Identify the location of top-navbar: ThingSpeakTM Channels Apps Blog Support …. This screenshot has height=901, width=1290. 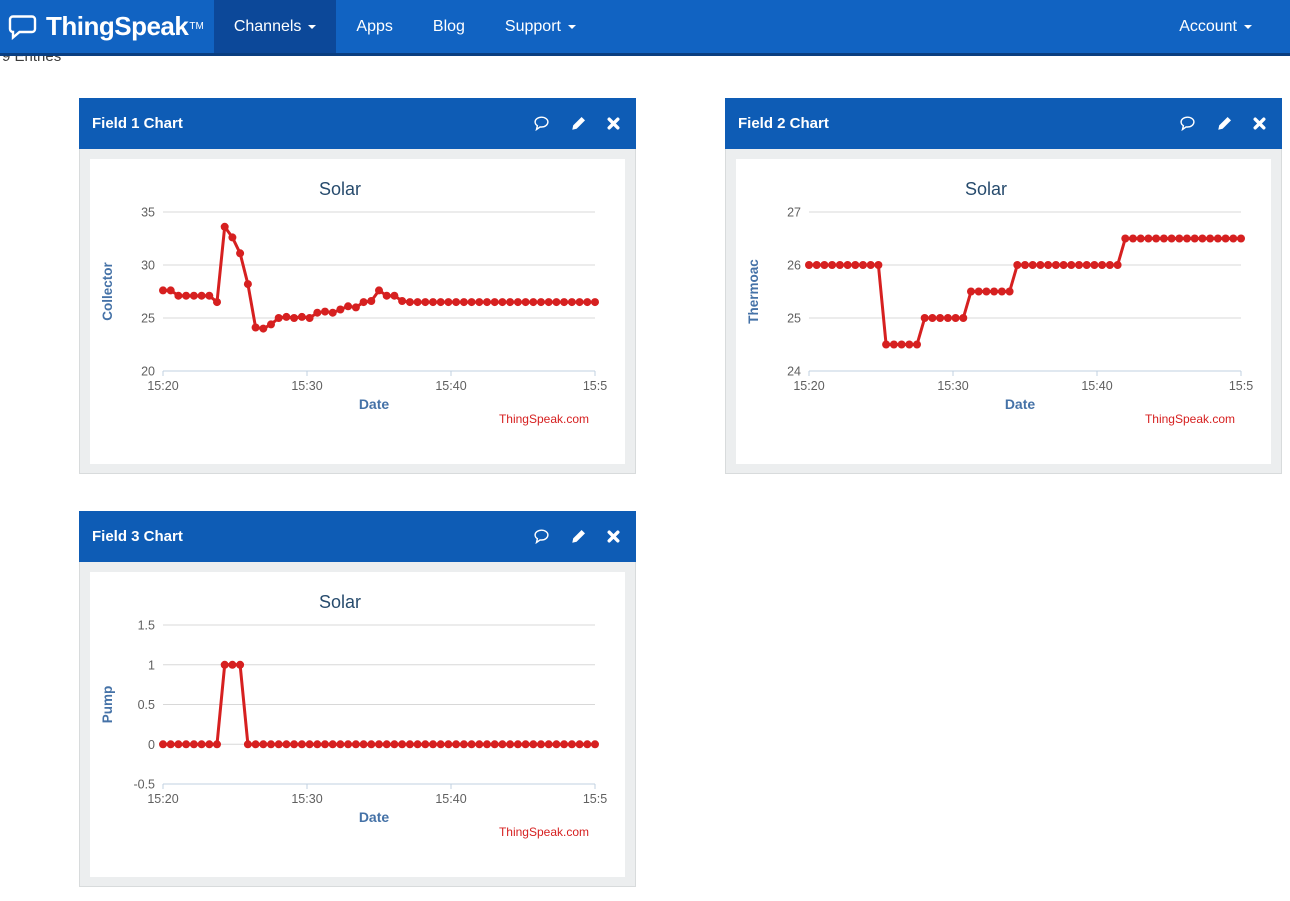
(645, 28).